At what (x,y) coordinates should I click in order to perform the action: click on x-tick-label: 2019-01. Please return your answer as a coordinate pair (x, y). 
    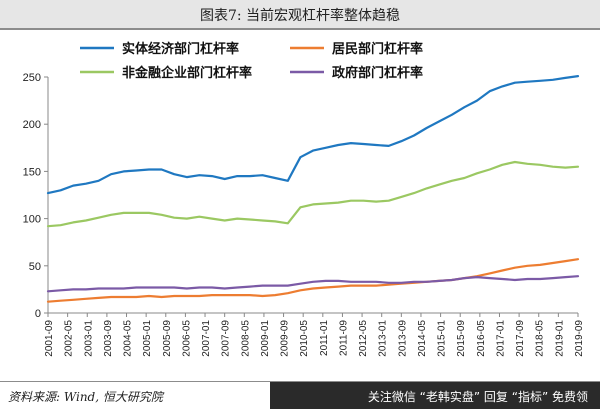
    Looking at the image, I should click on (559, 338).